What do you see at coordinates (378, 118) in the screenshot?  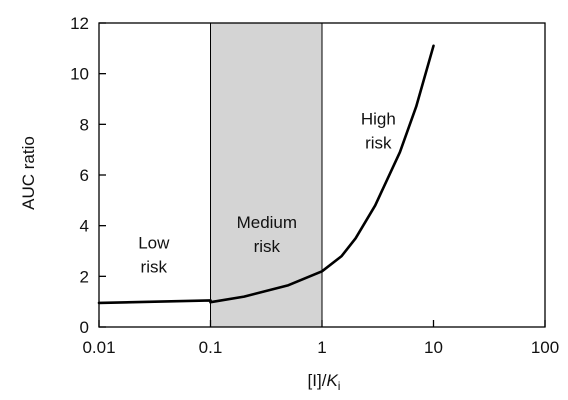 I see `region-label-line: High` at bounding box center [378, 118].